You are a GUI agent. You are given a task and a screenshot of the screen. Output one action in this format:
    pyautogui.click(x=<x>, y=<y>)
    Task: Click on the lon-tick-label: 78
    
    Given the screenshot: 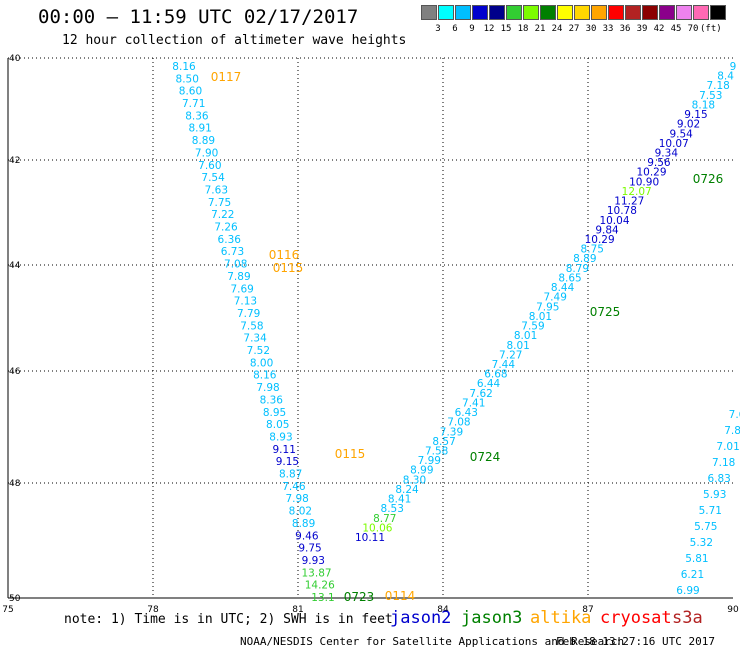 What is the action you would take?
    pyautogui.click(x=153, y=610)
    